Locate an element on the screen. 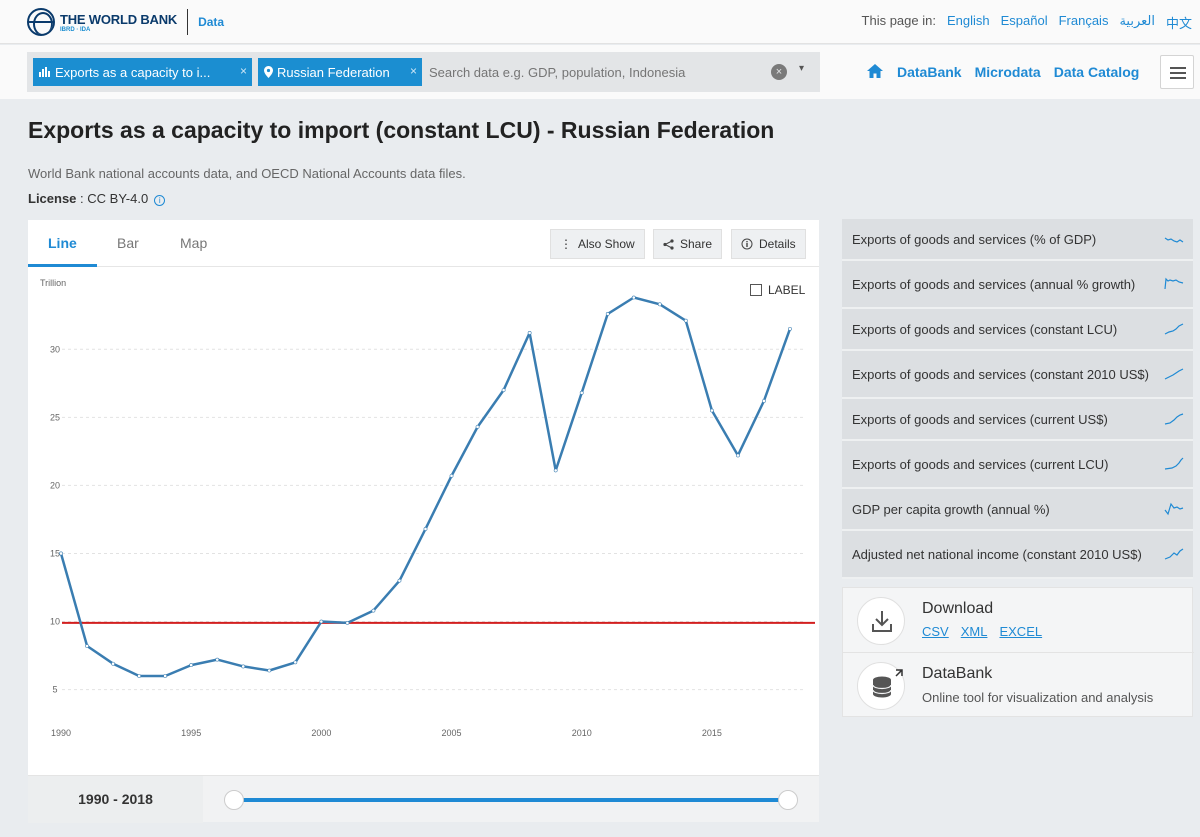 This screenshot has height=837, width=1200. range-start-handle is located at coordinates (234, 800).